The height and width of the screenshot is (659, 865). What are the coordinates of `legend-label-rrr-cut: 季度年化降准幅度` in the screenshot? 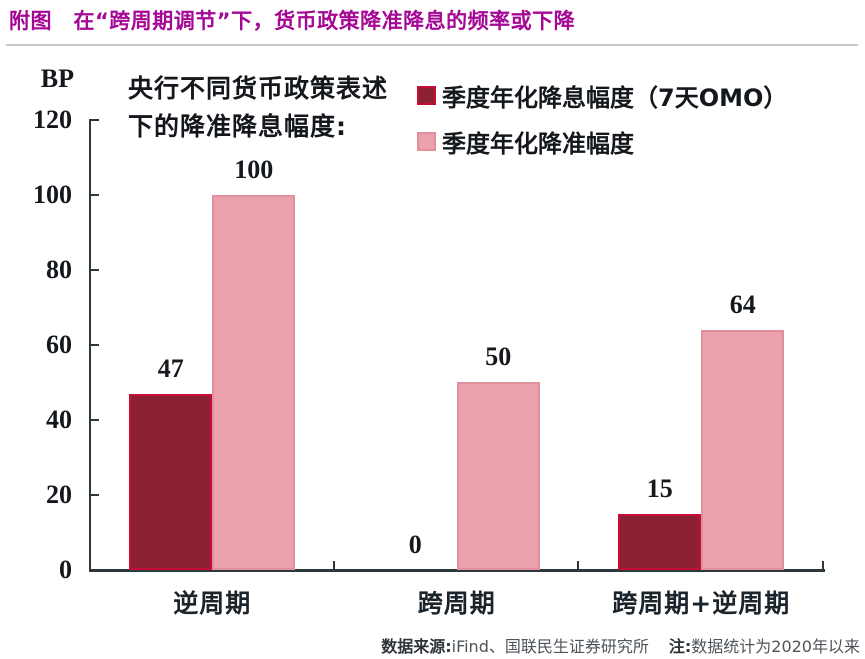 It's located at (538, 144).